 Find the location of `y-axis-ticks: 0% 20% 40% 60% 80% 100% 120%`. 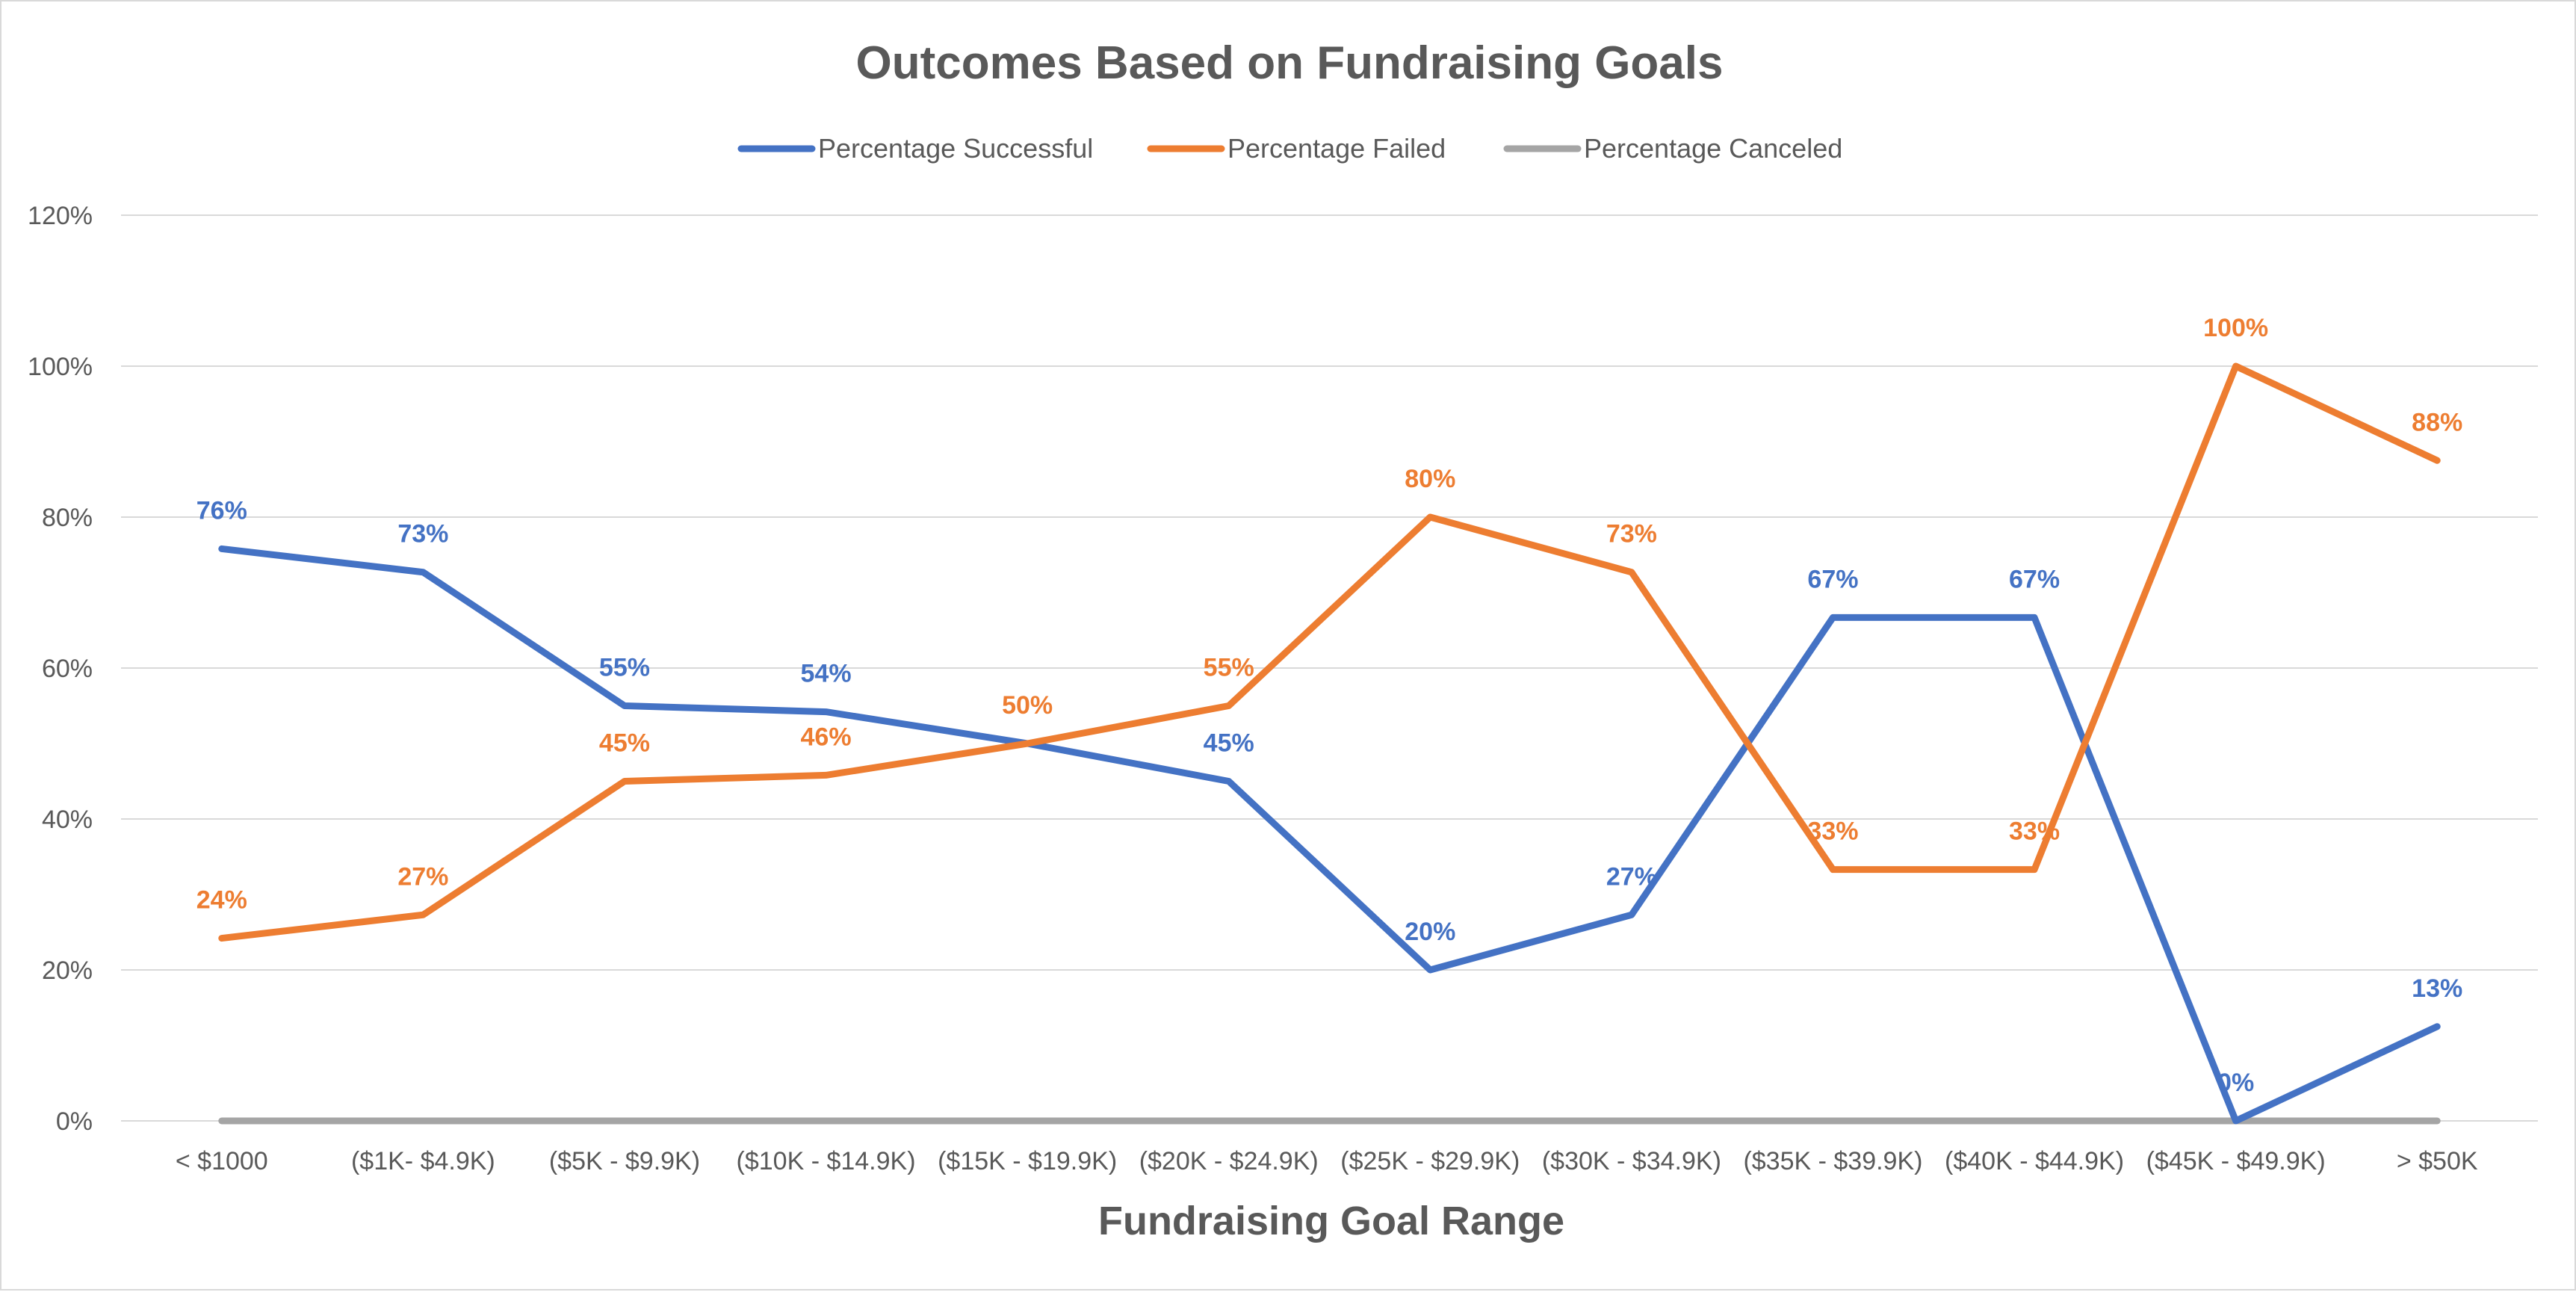

y-axis-ticks: 0% 20% 40% 60% 80% 100% 120% is located at coordinates (60, 669).